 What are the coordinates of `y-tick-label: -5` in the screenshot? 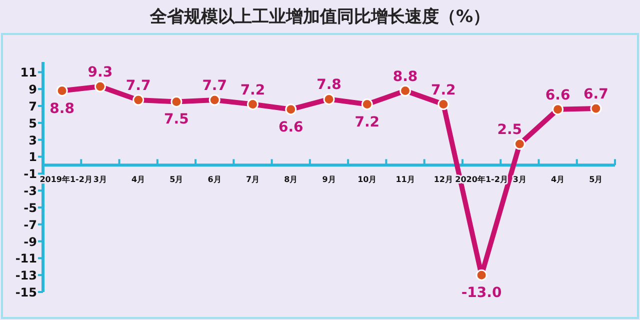 It's located at (30, 207).